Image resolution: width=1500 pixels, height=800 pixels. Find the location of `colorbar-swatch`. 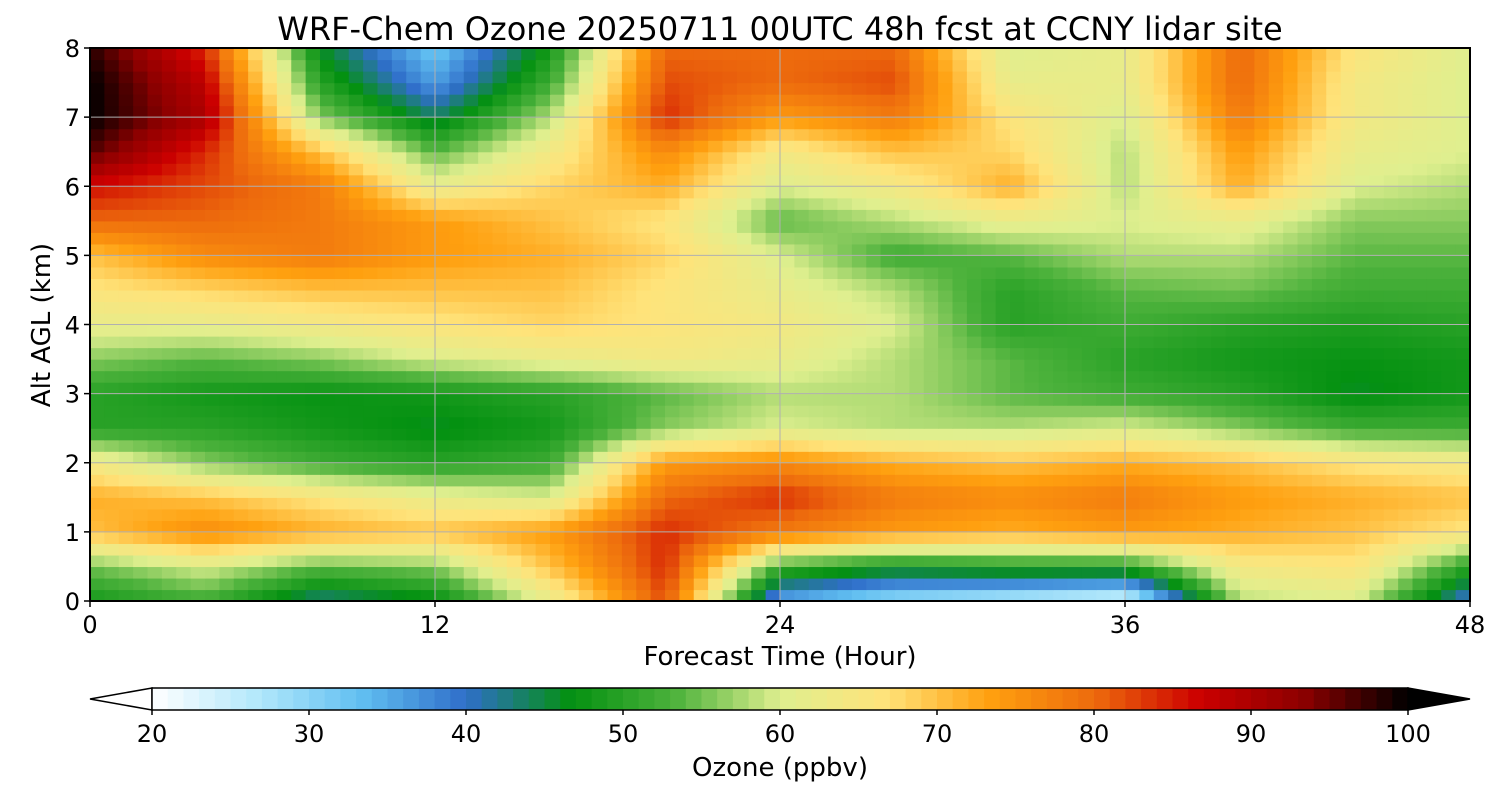

colorbar-swatch is located at coordinates (332, 699).